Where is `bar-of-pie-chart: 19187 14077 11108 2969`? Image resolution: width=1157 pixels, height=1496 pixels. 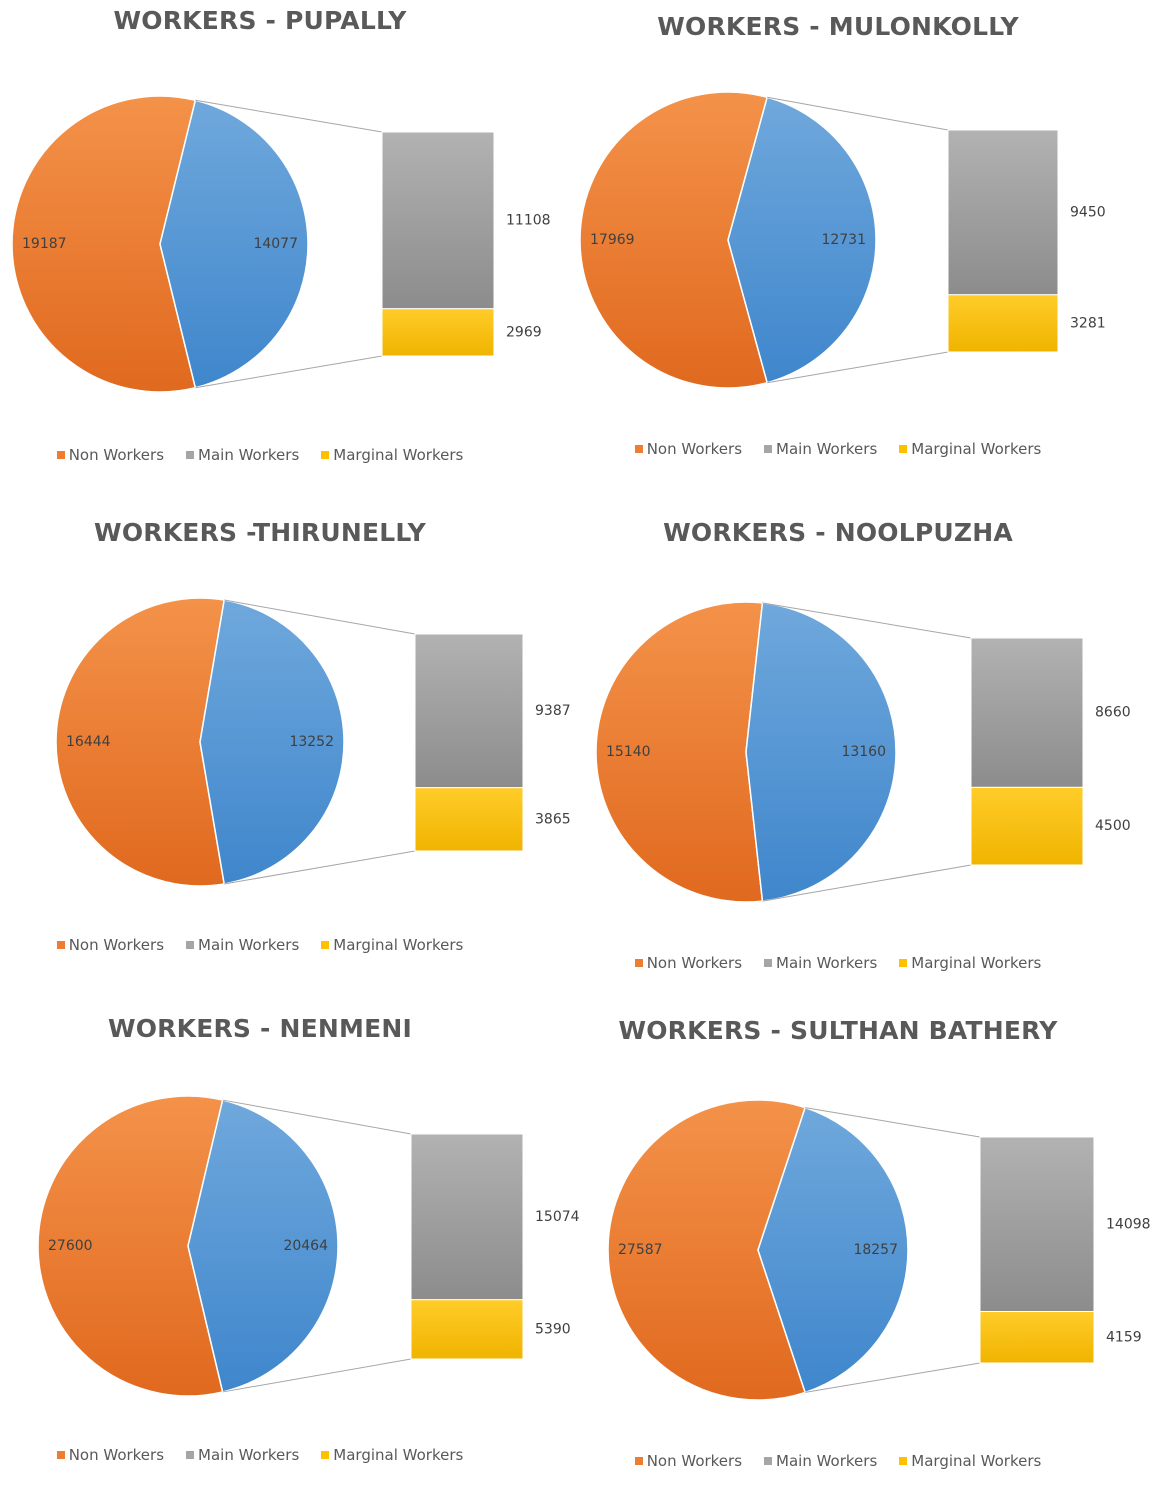 bar-of-pie-chart: 19187 14077 11108 2969 is located at coordinates (281, 244).